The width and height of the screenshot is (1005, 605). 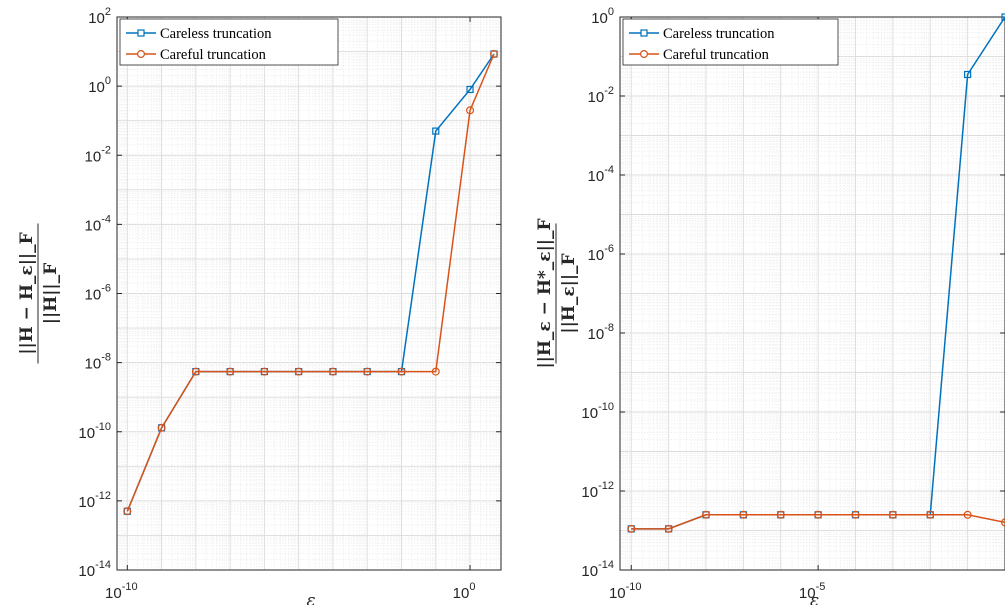 I want to click on y-label-numerator: ||H − H_ε||_F, so click(x=27, y=293).